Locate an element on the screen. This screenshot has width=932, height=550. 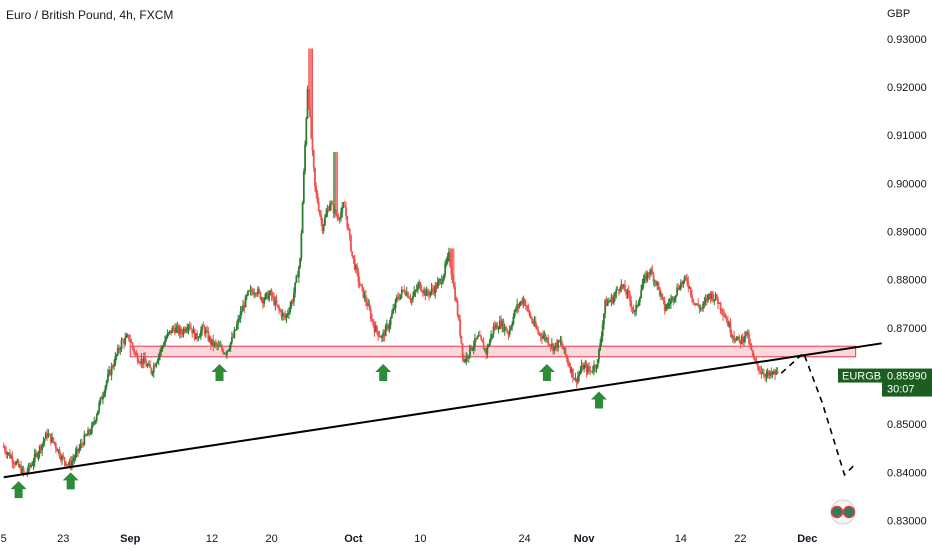
chart-title: Euro / British Pound, 4h, FXCM is located at coordinates (90, 15).